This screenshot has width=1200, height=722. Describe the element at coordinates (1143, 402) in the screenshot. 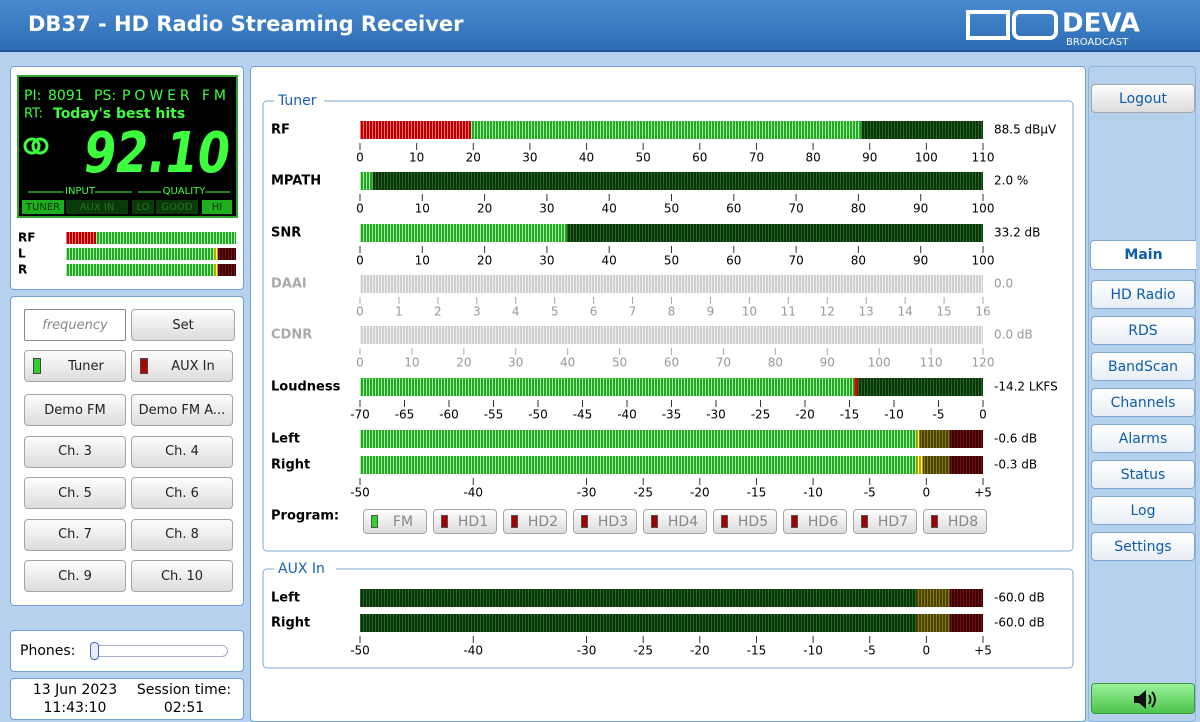

I see `tab: Channels` at that location.